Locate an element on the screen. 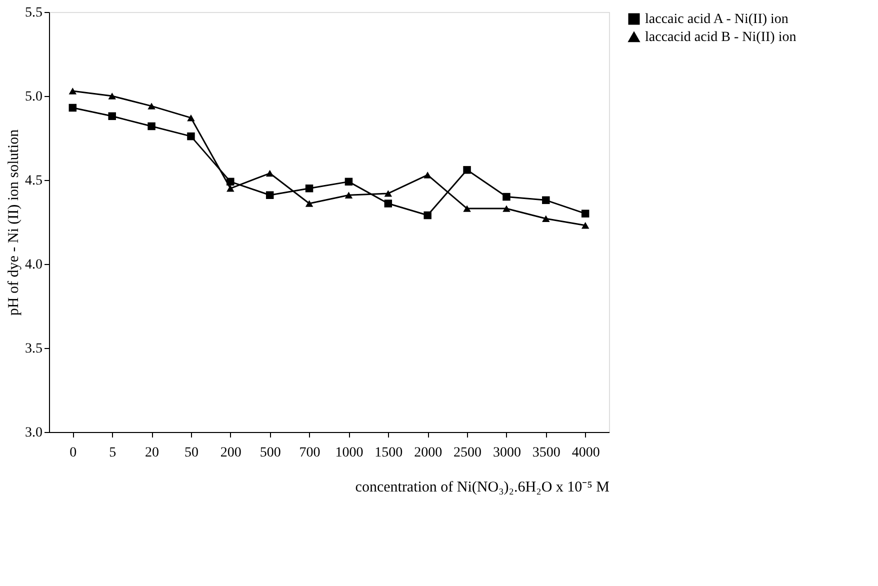  x-tick-label: 500 is located at coordinates (270, 453).